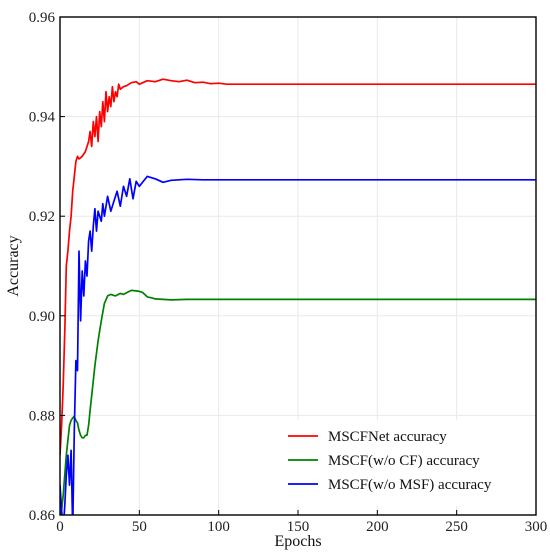  I want to click on x-axis-title: Epochs, so click(297, 541).